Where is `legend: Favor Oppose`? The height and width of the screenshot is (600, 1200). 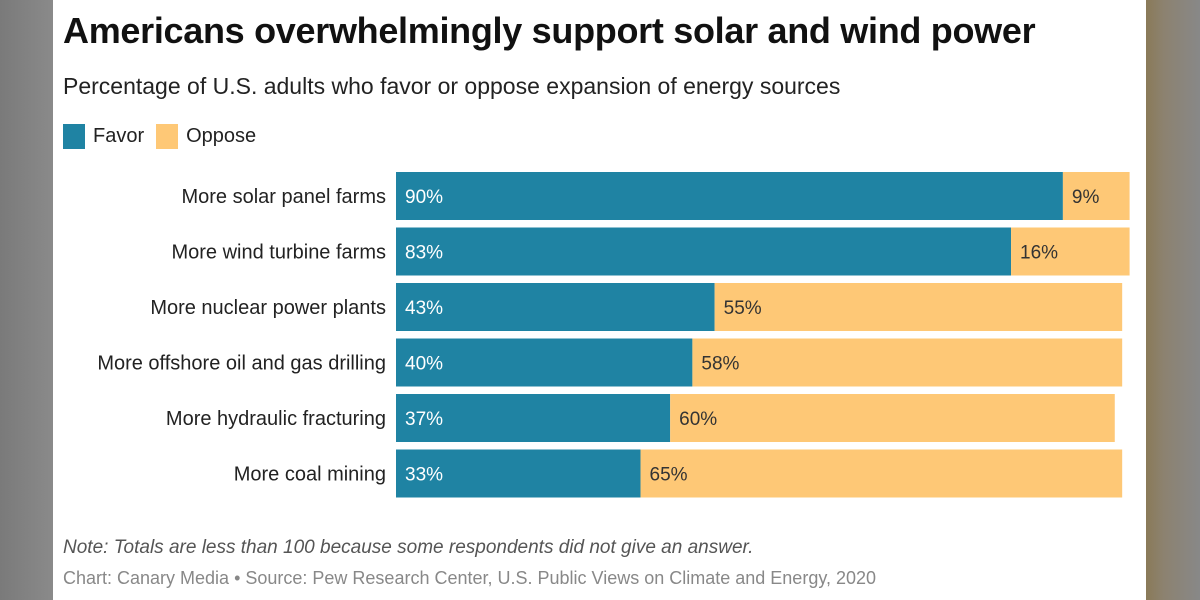
legend: Favor Oppose is located at coordinates (165, 136).